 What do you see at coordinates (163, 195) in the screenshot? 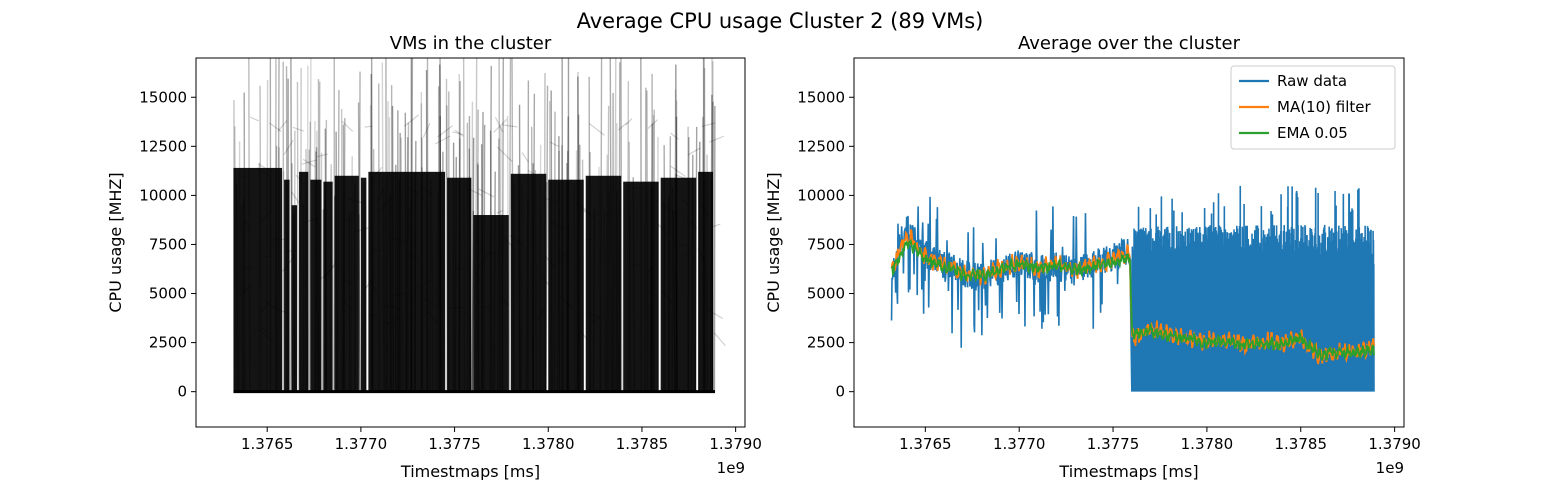
I see `y-tick-label: 10000` at bounding box center [163, 195].